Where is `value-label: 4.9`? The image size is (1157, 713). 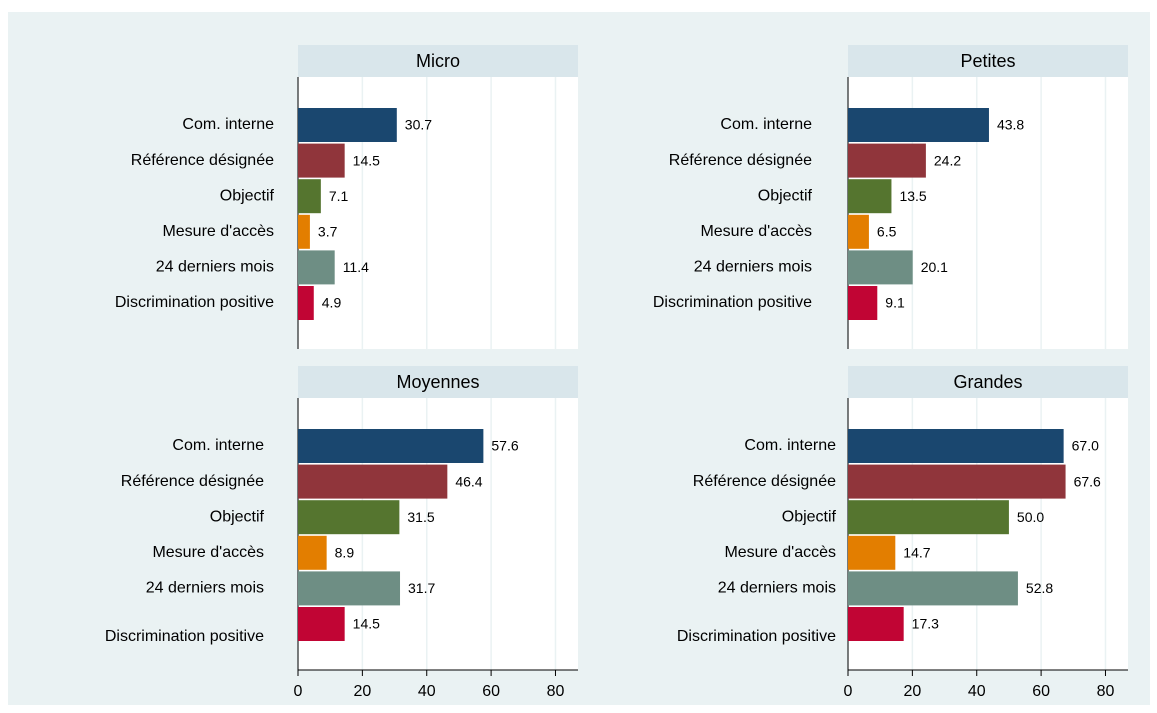
value-label: 4.9 is located at coordinates (332, 303).